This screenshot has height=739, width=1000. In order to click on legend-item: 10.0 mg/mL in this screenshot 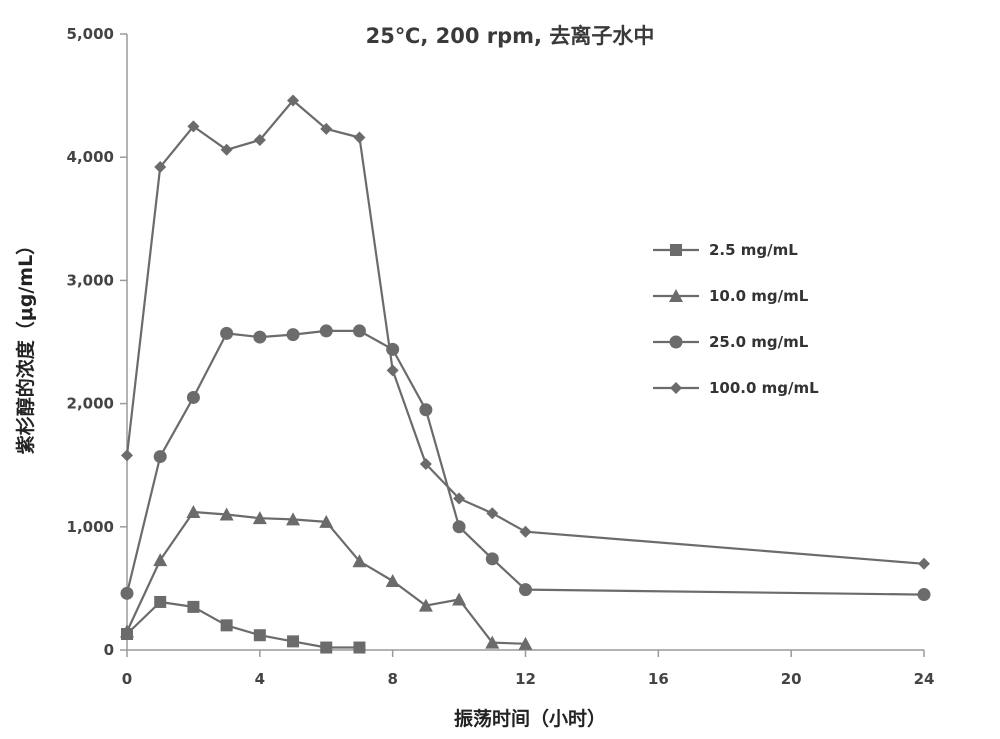, I will do `click(731, 296)`.